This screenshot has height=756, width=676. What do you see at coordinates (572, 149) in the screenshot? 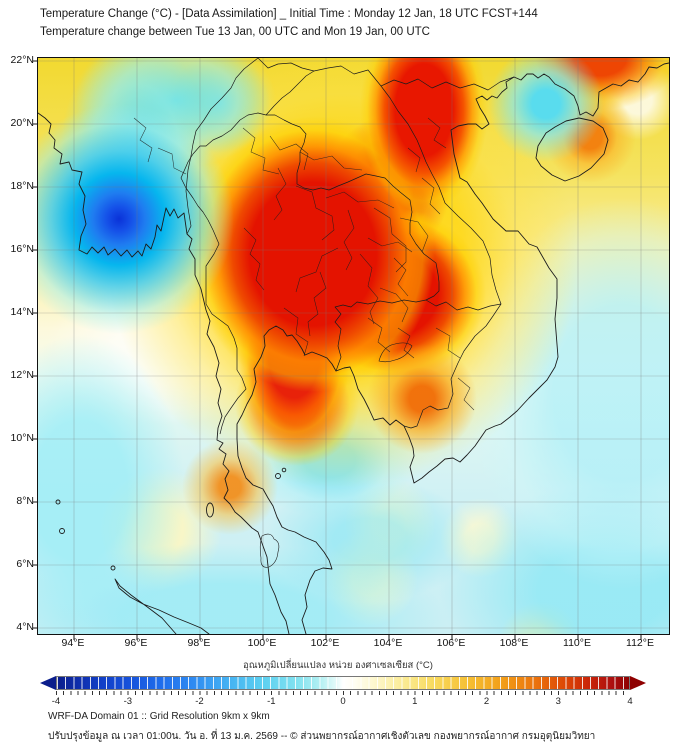
I see `hainan-island` at bounding box center [572, 149].